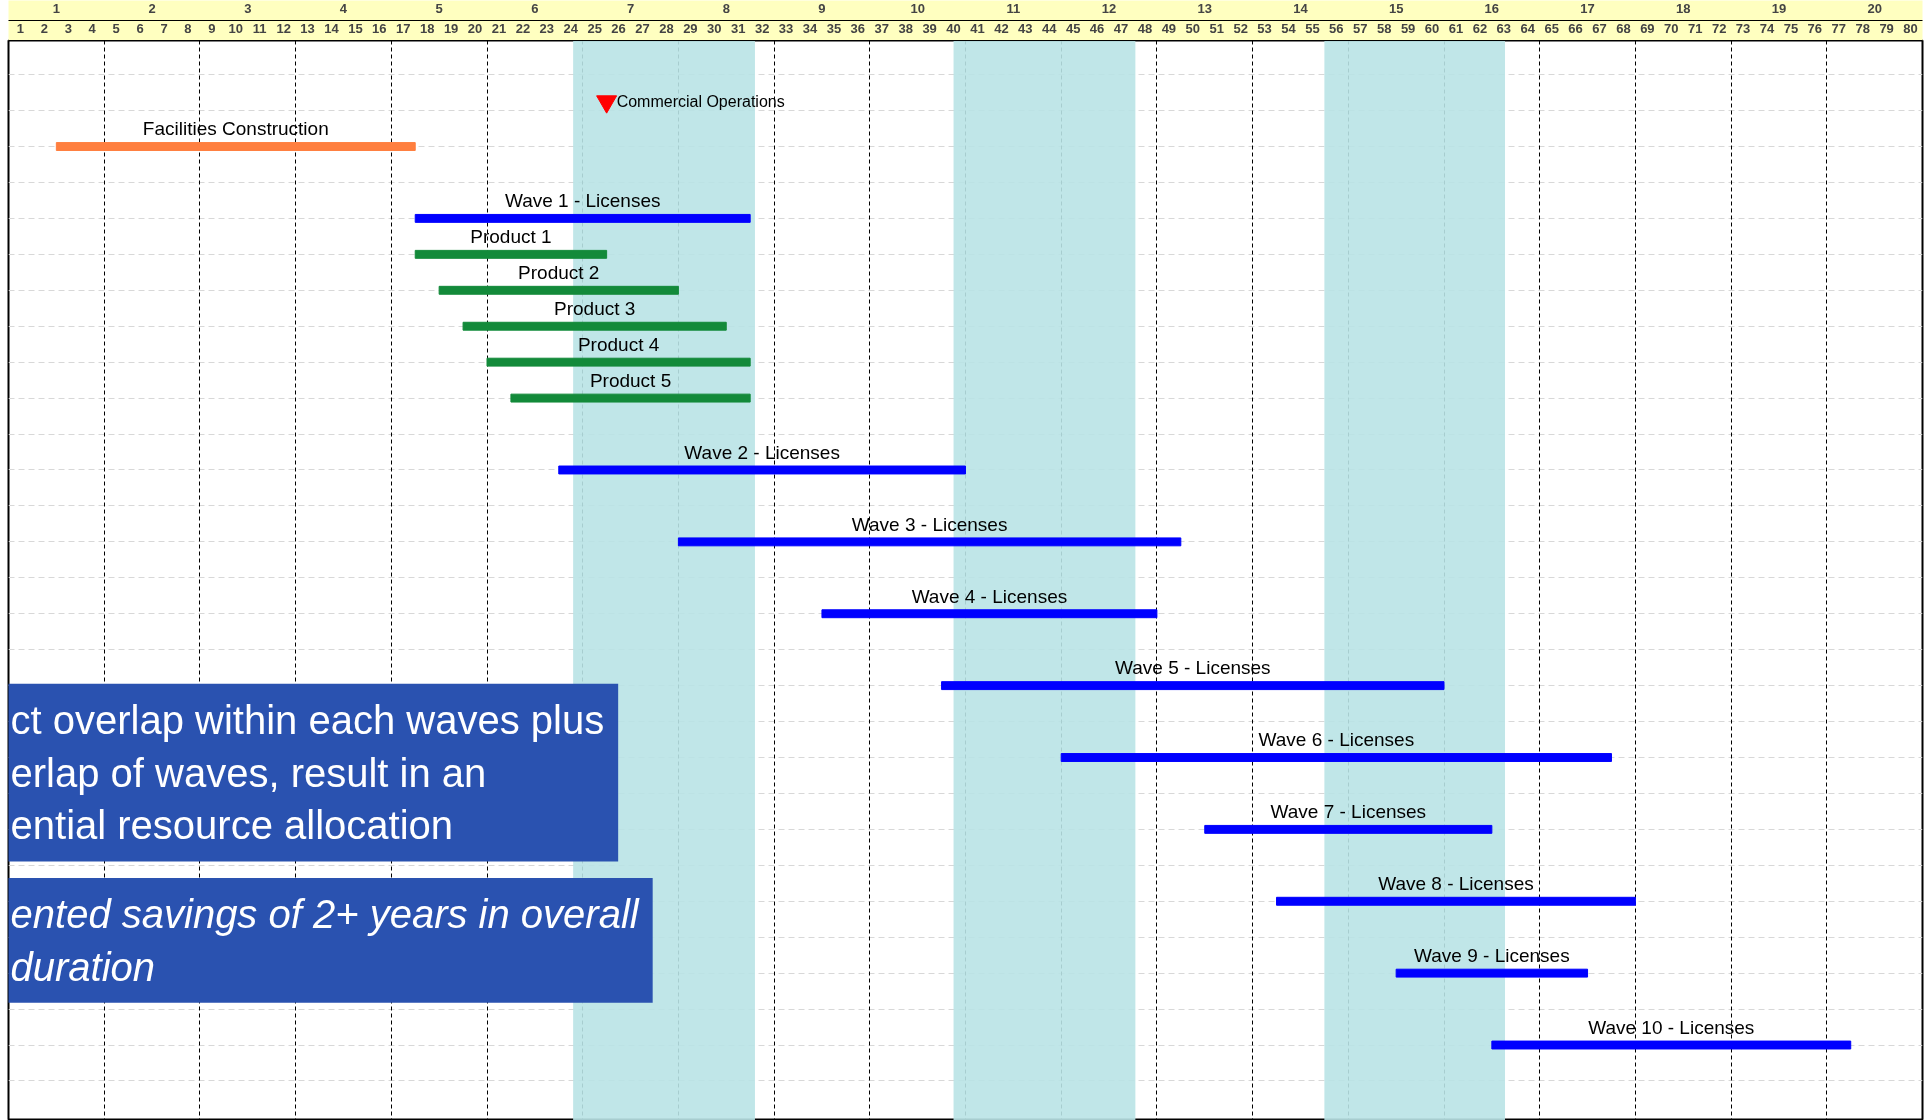 The image size is (1926, 1120). Describe the element at coordinates (571, 28) in the screenshot. I see `x-tick-label: 24` at that location.